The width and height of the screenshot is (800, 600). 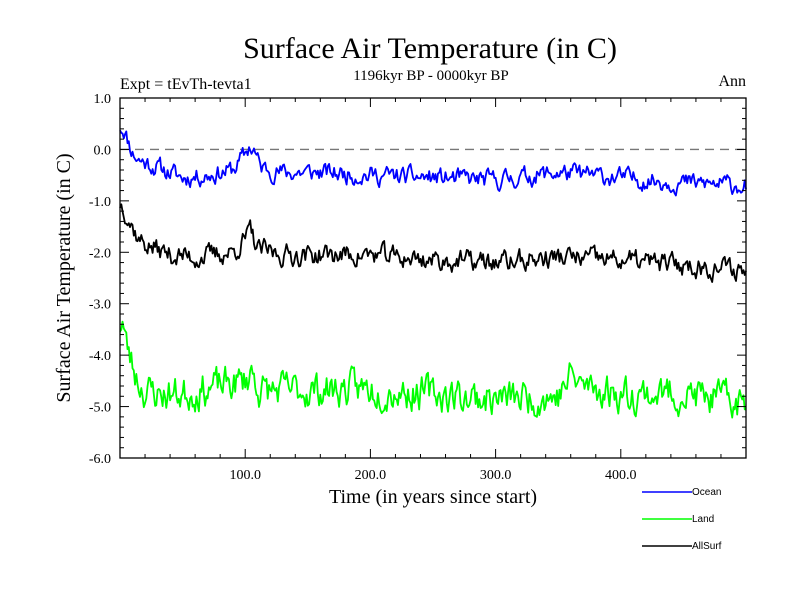 What do you see at coordinates (433, 243) in the screenshot?
I see `series-line-allsurf` at bounding box center [433, 243].